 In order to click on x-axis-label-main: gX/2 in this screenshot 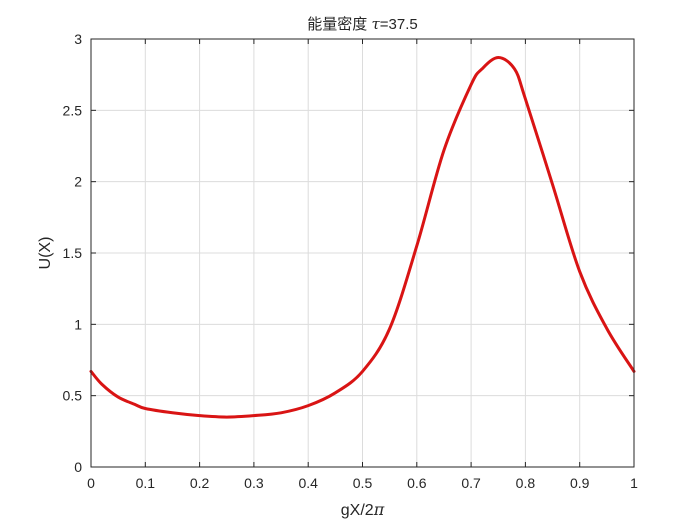, I will do `click(357, 510)`.